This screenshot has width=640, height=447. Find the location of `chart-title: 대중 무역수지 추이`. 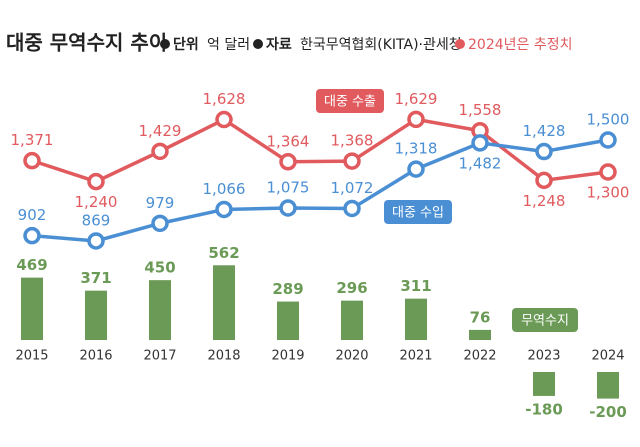

chart-title: 대중 무역수지 추이 is located at coordinates (86, 43).